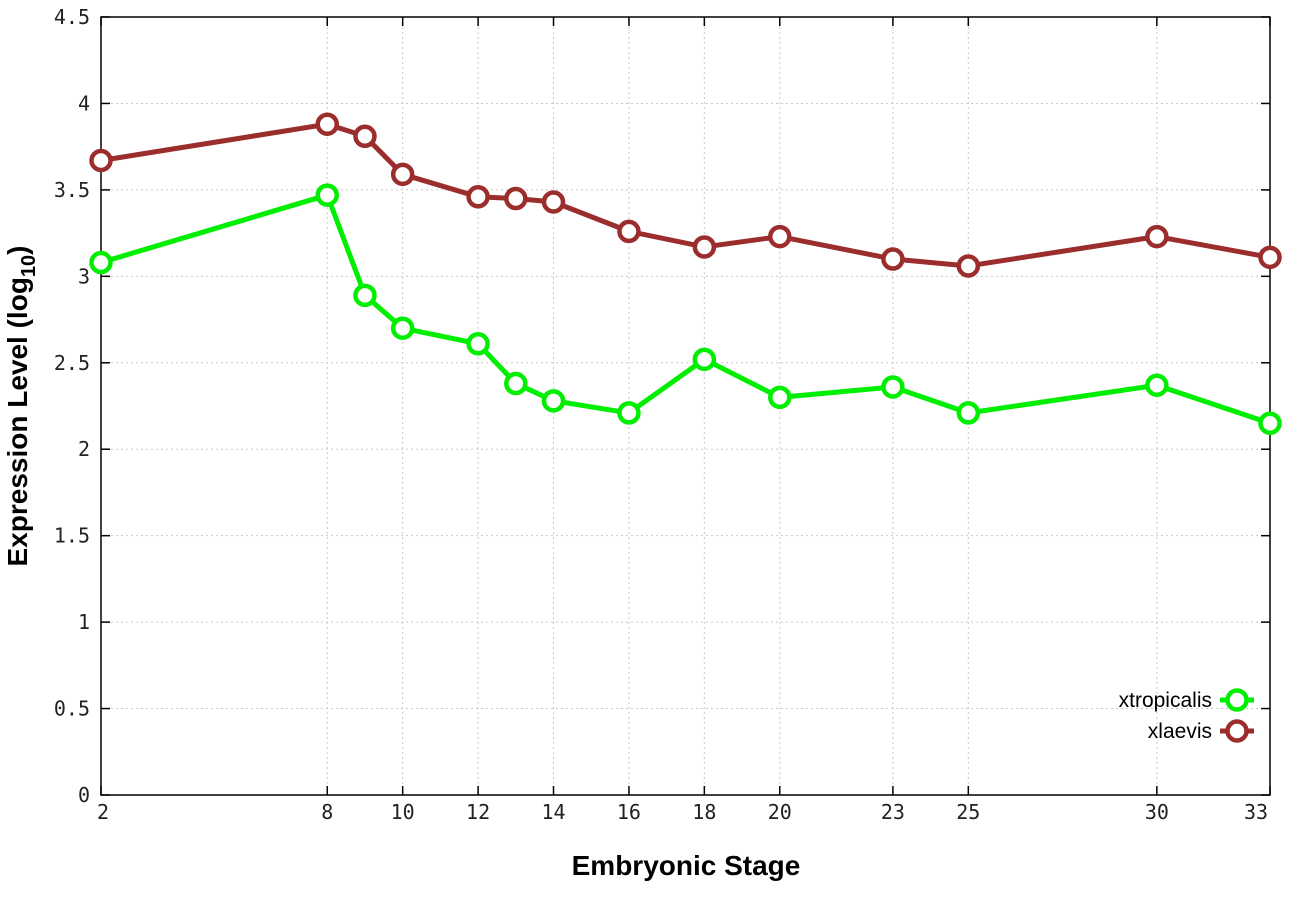  What do you see at coordinates (478, 812) in the screenshot?
I see `x-tick-label: 12` at bounding box center [478, 812].